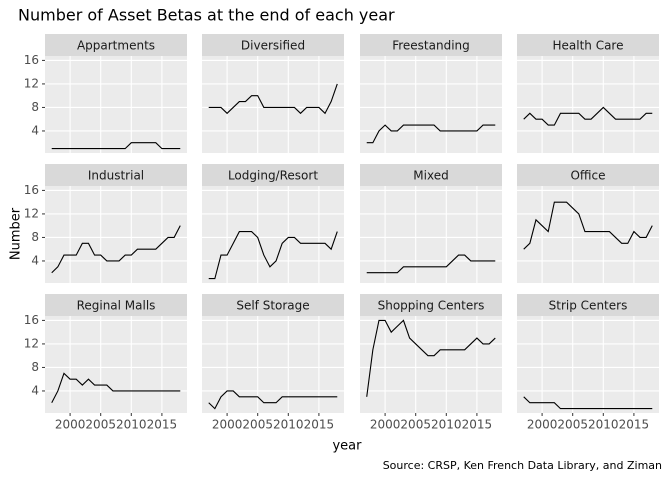 The image size is (672, 480). I want to click on strip-label: Appartments, so click(116, 46).